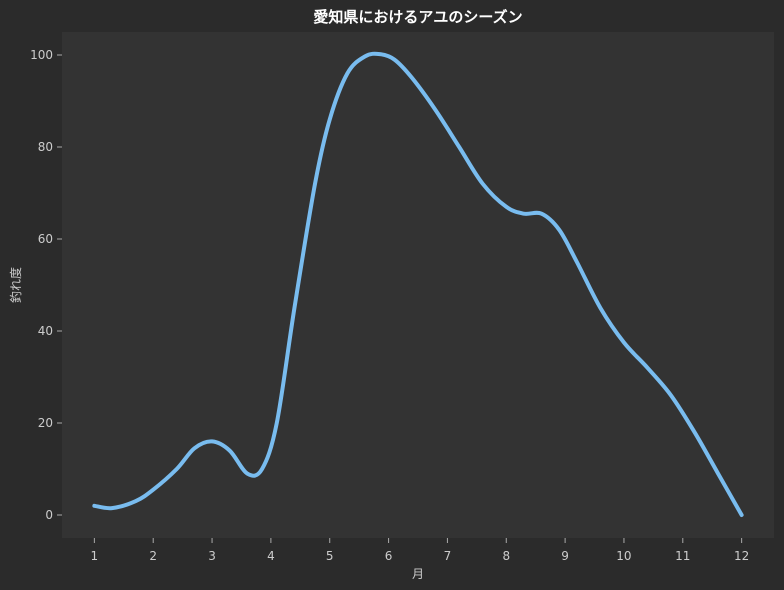 The width and height of the screenshot is (784, 590). I want to click on x-tick-label: 1, so click(95, 556).